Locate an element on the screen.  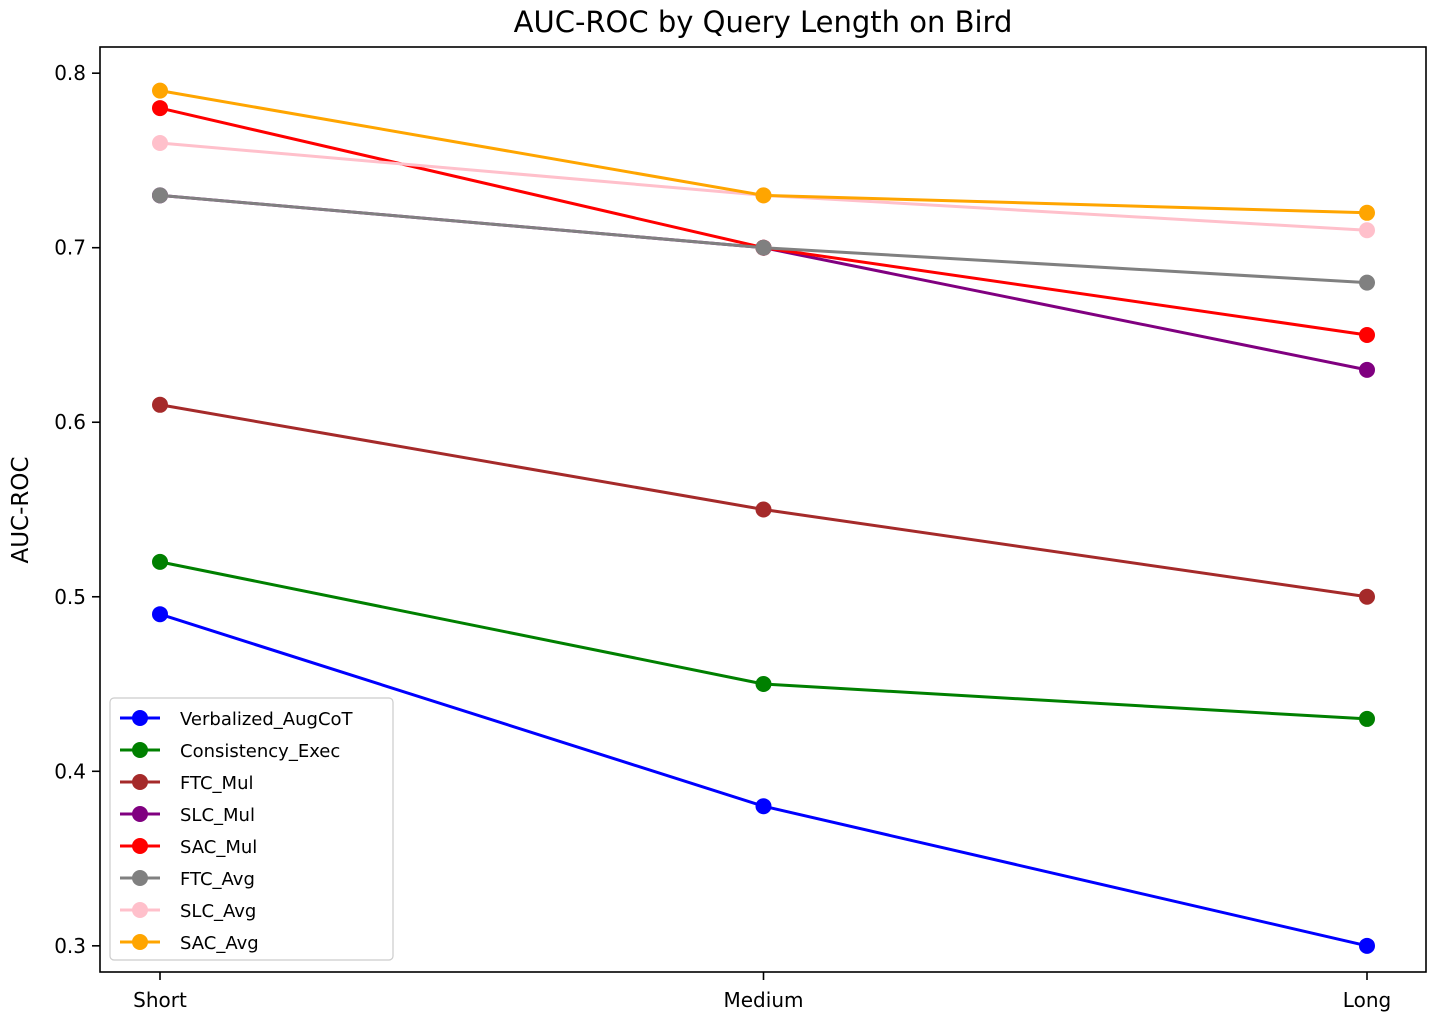
legend-item-FTC_Mul: FTC_Mul is located at coordinates (187, 783).